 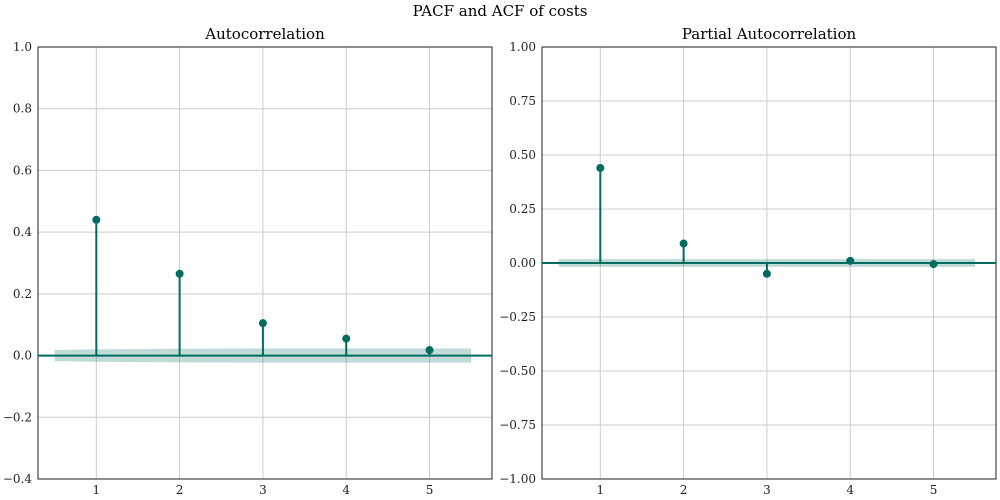 What do you see at coordinates (517, 479) in the screenshot?
I see `pacf-ytick-label: −1.00` at bounding box center [517, 479].